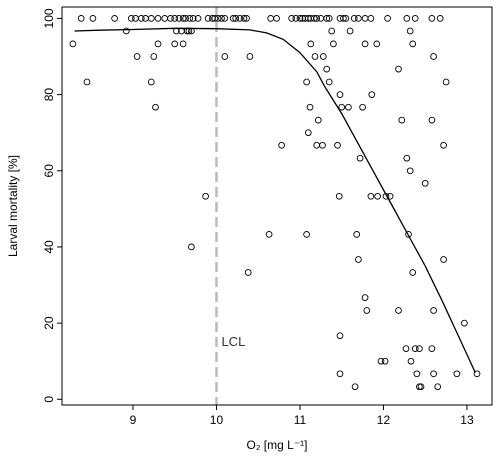 Image resolution: width=498 pixels, height=462 pixels. I want to click on x-axis-ticks: 9 10 11 12 13, so click(302, 416).